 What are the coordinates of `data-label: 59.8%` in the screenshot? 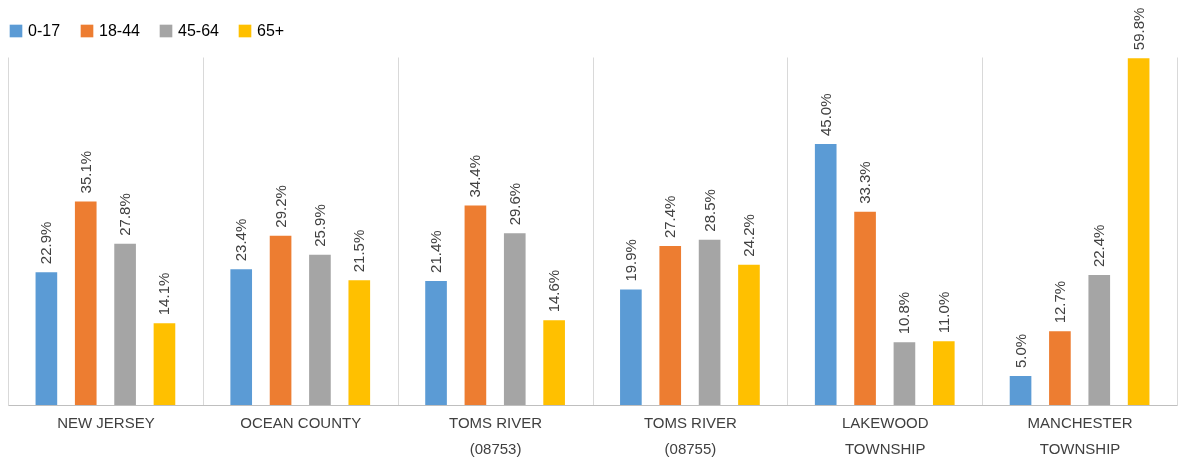 It's located at (1138, 29).